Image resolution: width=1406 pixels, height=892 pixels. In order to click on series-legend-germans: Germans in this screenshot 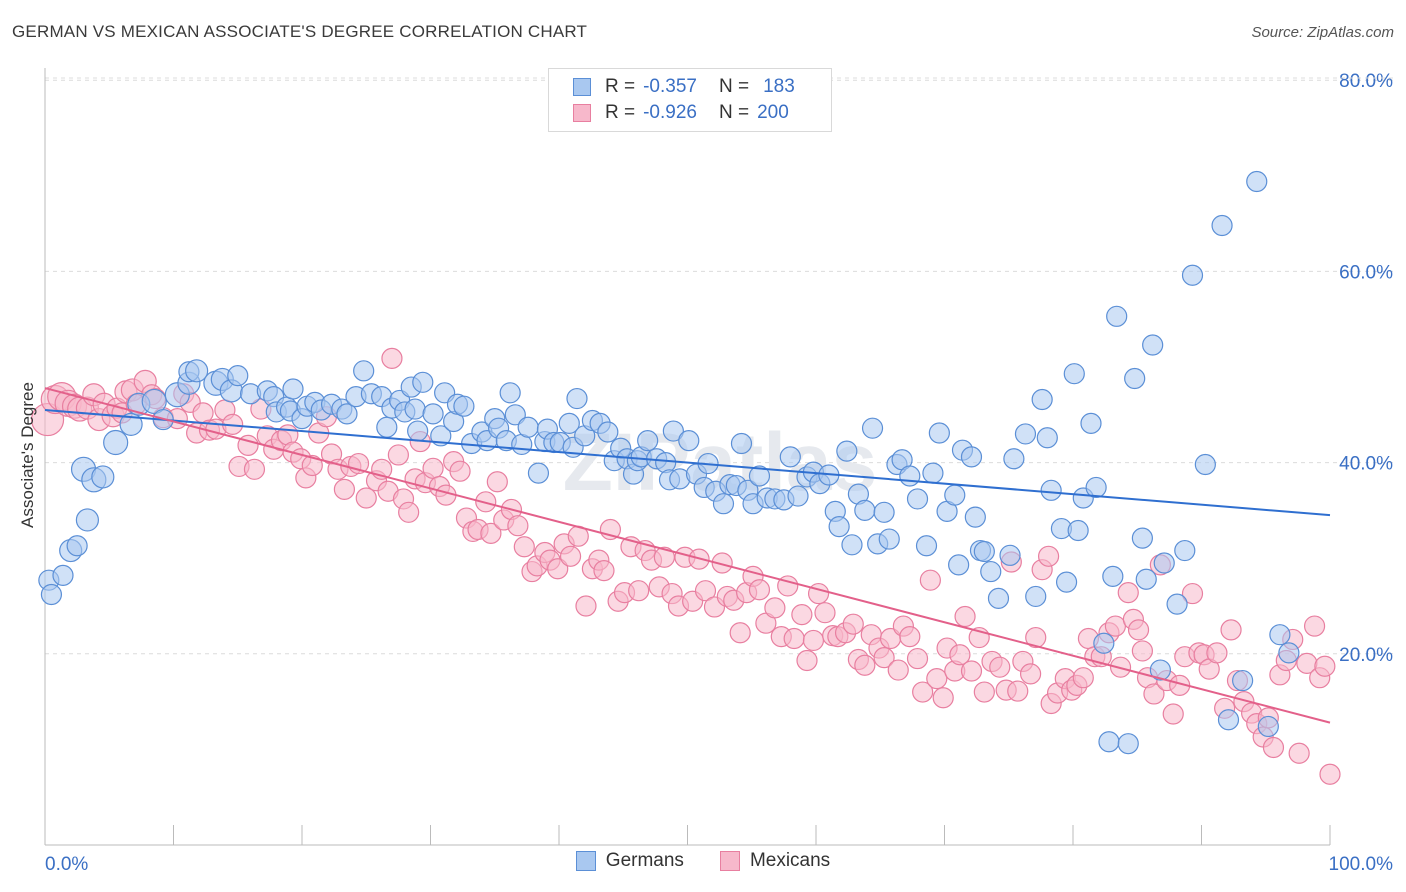, I will do `click(629, 861)`.